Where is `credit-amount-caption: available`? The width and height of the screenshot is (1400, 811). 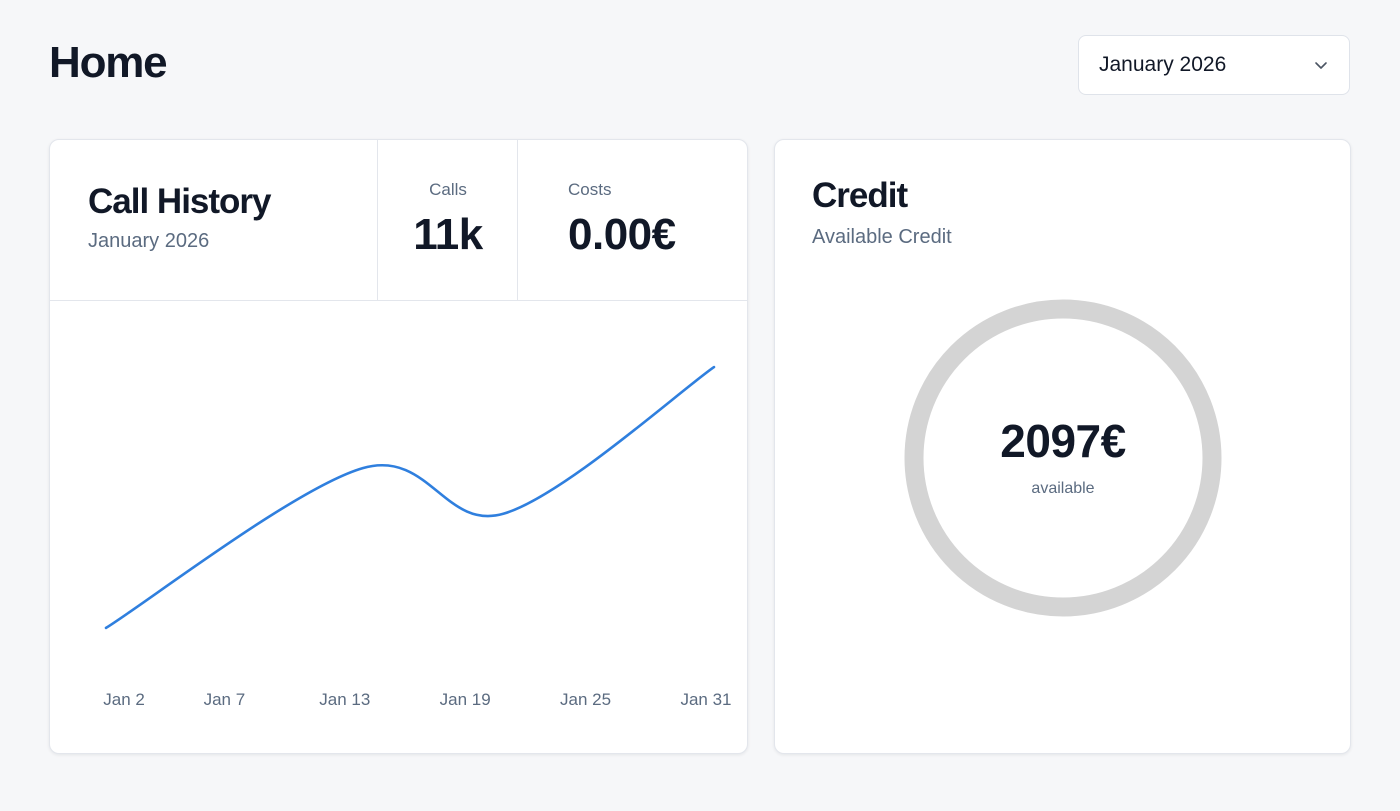 credit-amount-caption: available is located at coordinates (1063, 488).